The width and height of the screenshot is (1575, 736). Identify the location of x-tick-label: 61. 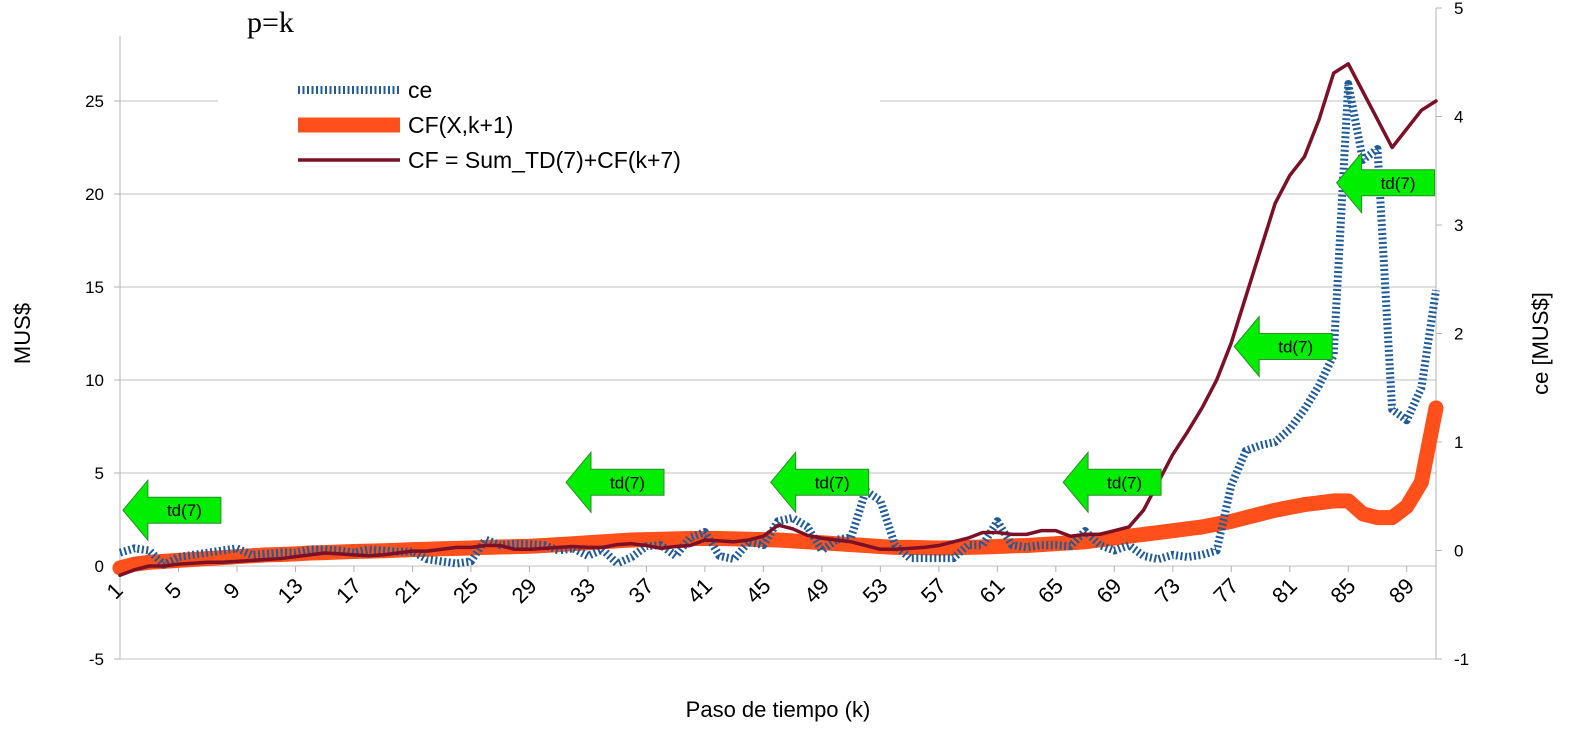
(992, 590).